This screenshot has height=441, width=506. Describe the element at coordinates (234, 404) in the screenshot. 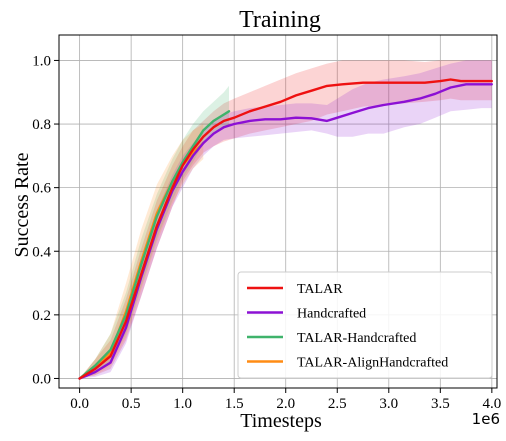

I see `x-tick-label: 1.5` at that location.